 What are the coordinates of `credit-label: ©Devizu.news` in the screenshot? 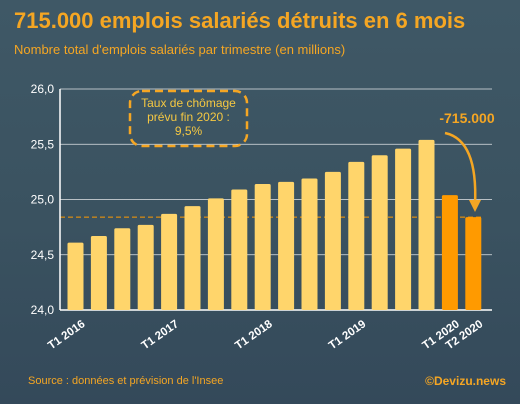 It's located at (465, 381).